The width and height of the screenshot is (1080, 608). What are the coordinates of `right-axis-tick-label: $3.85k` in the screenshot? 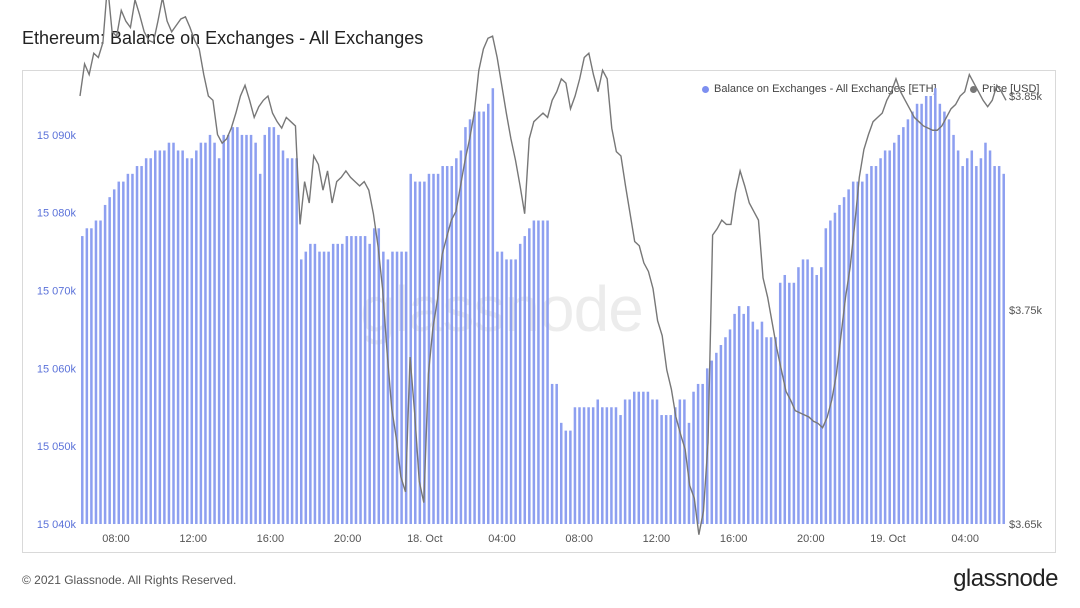 It's located at (1026, 97).